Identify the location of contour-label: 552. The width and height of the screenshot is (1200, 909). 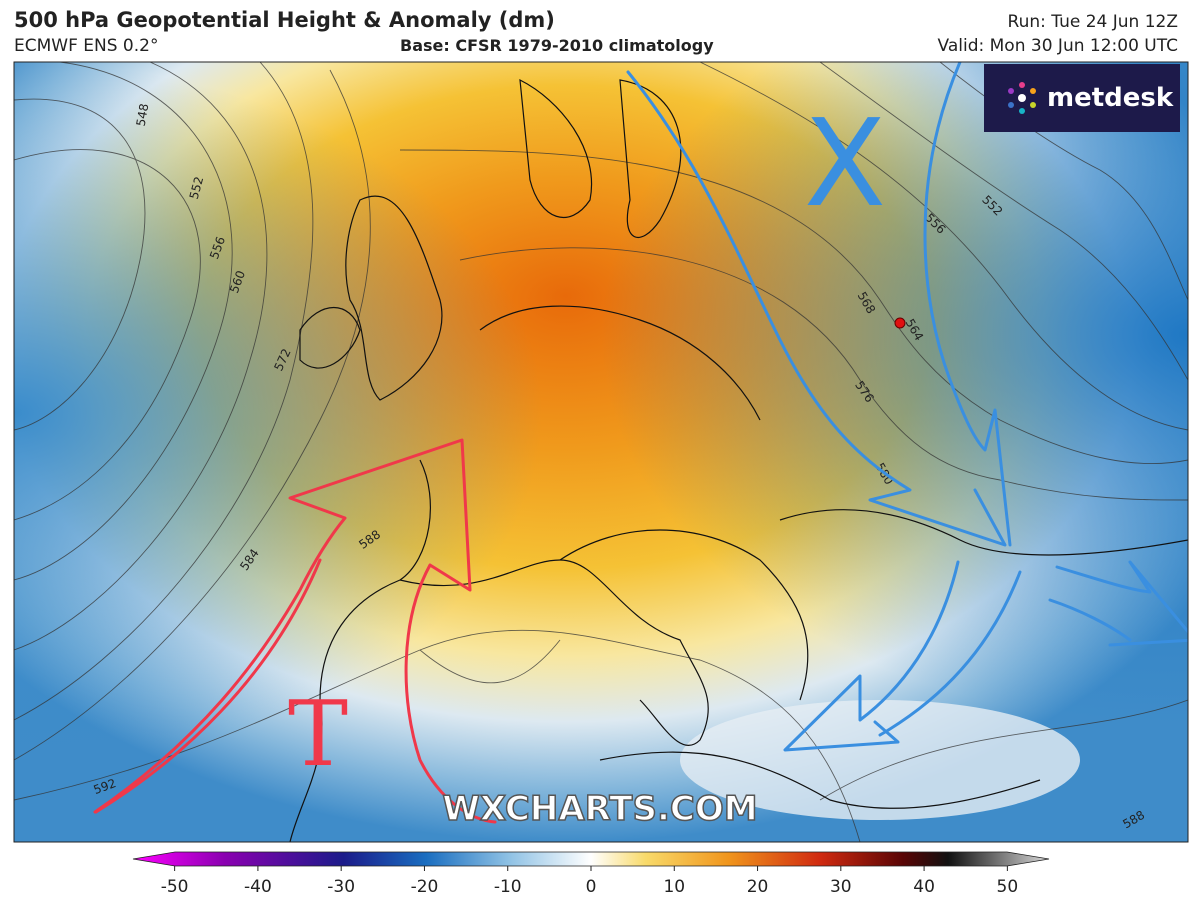
(196, 188).